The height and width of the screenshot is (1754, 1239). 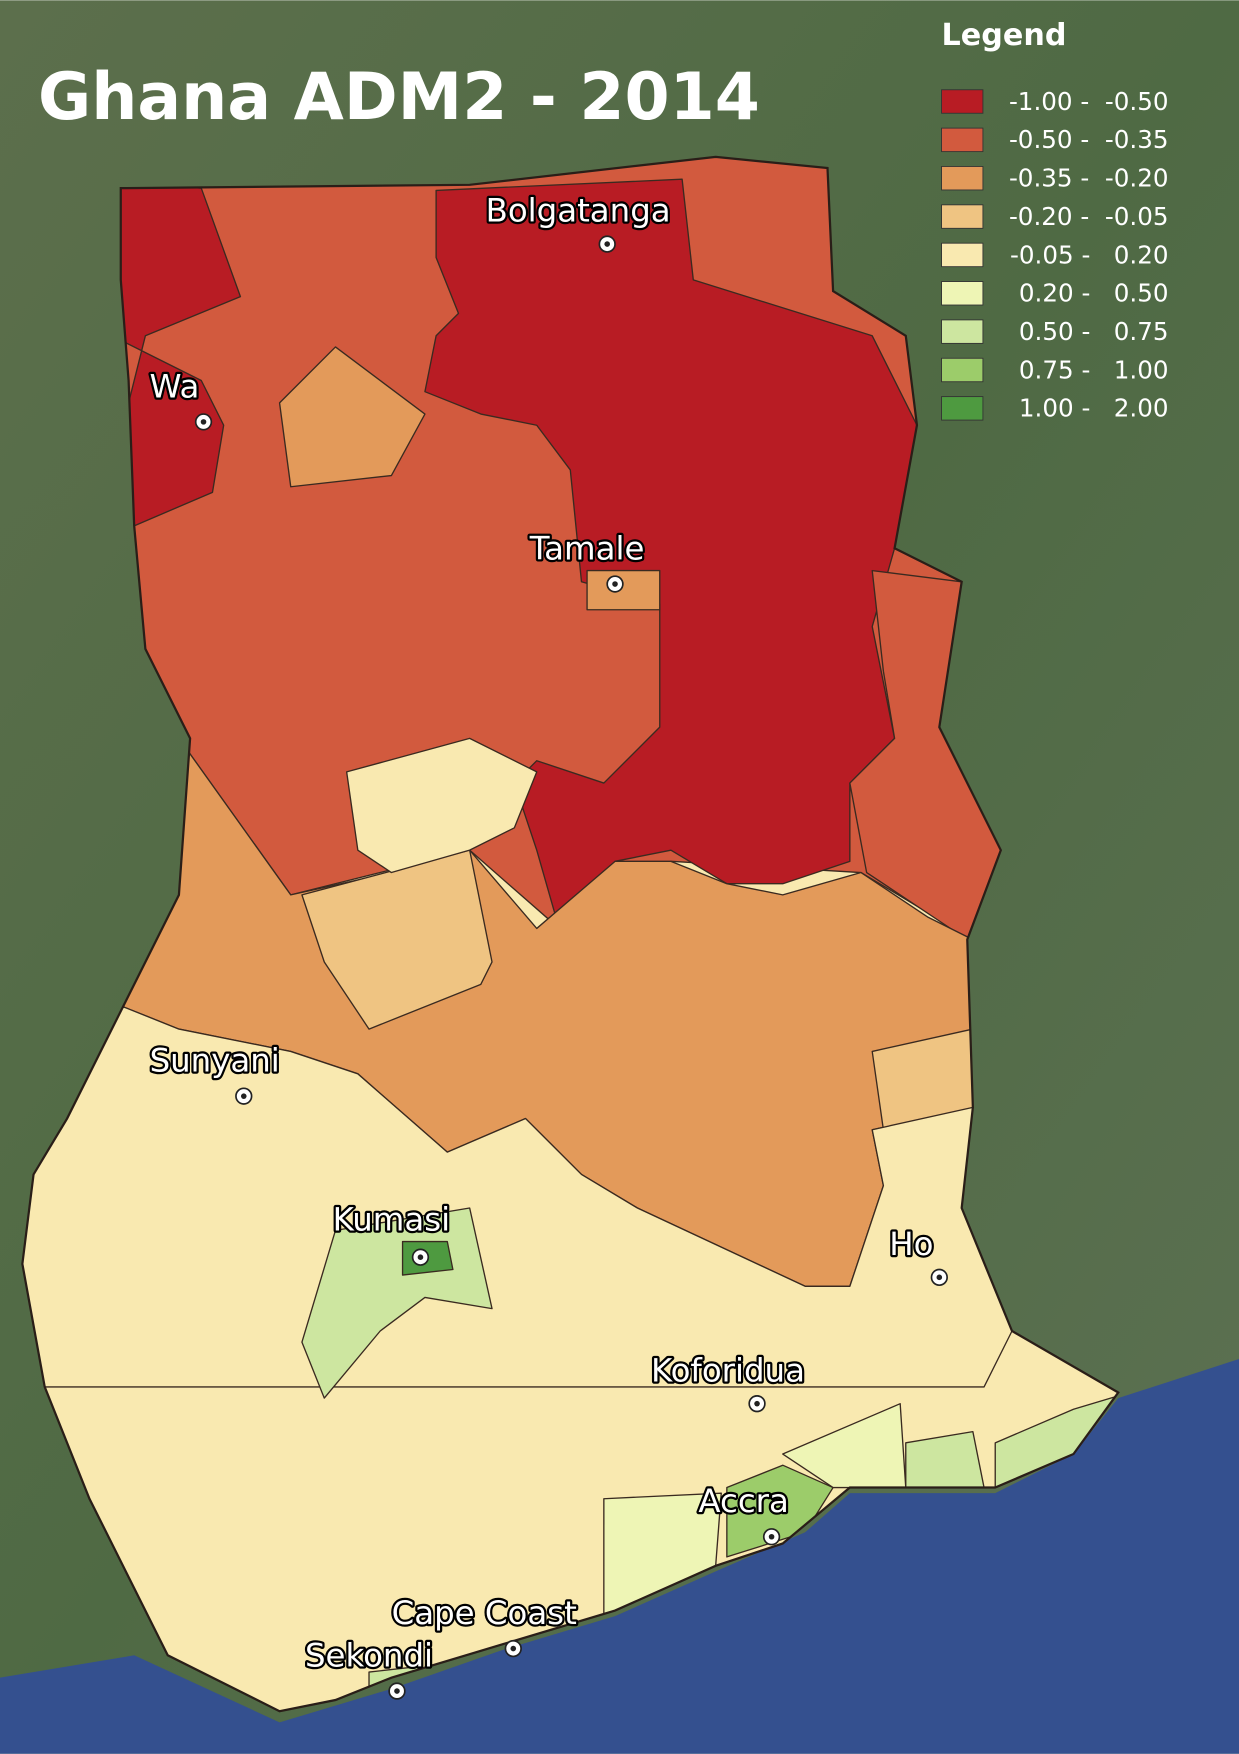 What do you see at coordinates (215, 1061) in the screenshot?
I see `city-label: Sunyani` at bounding box center [215, 1061].